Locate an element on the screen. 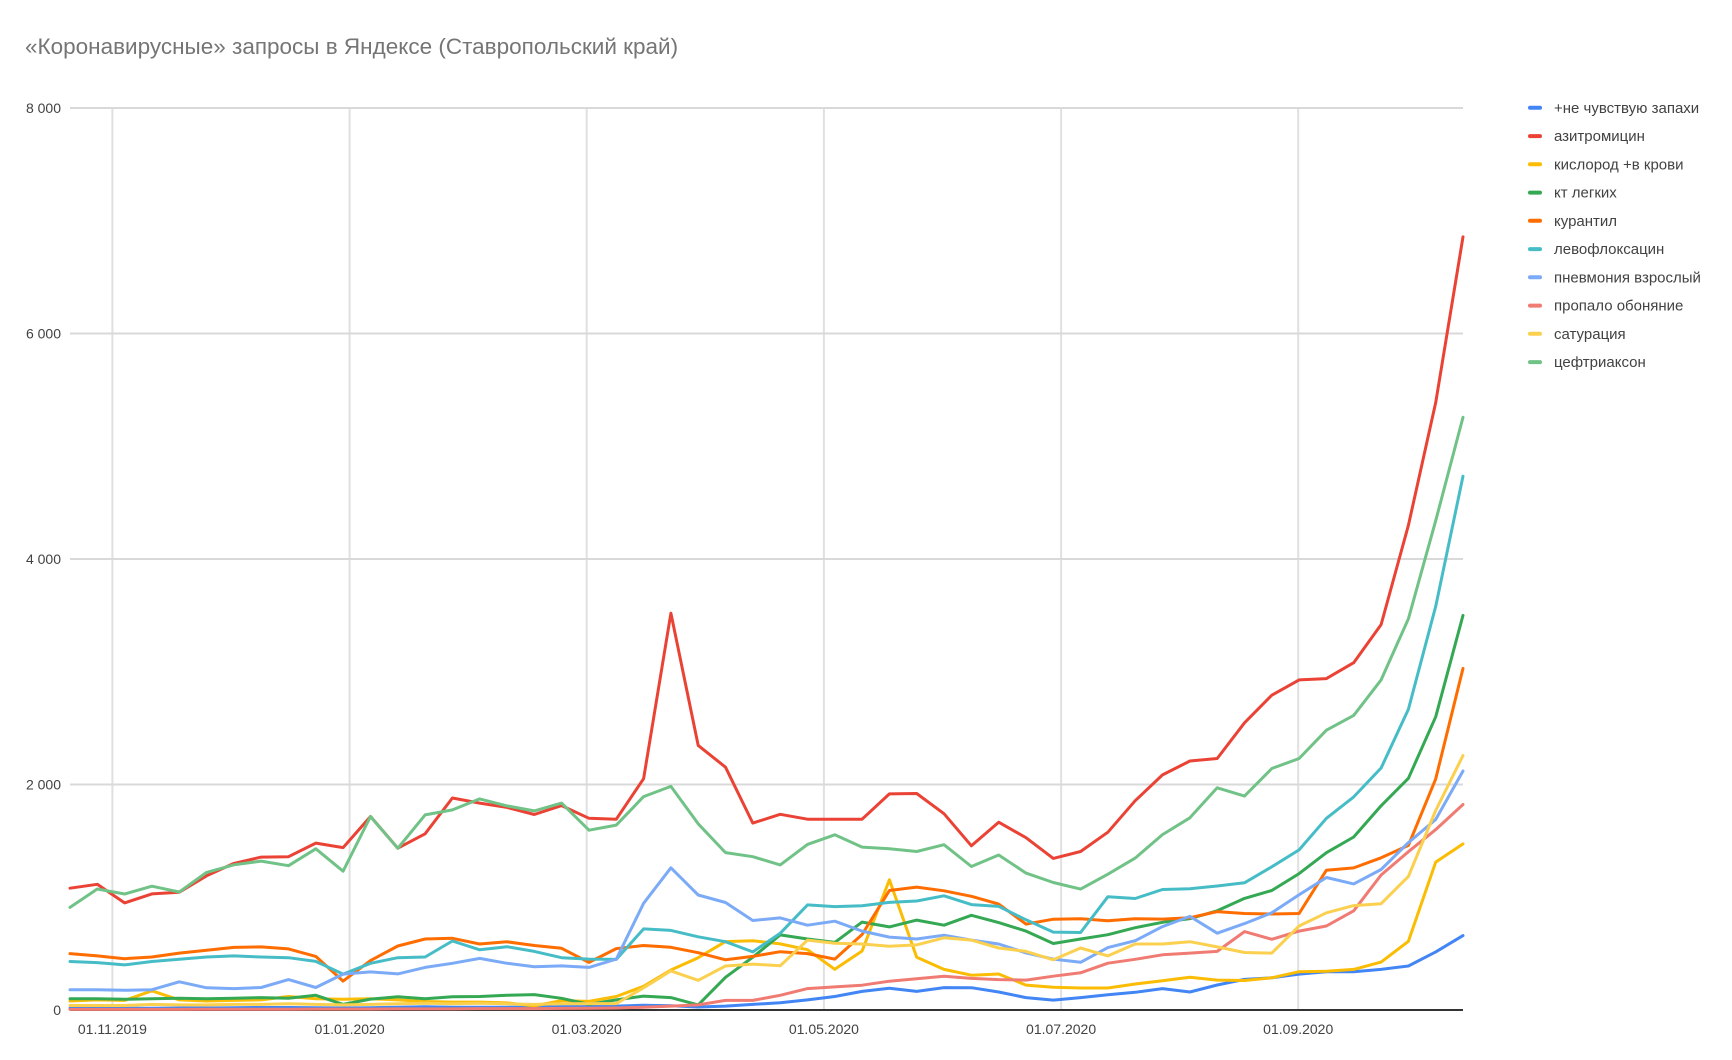  svg-text: 01.07.2020 is located at coordinates (1061, 1029).